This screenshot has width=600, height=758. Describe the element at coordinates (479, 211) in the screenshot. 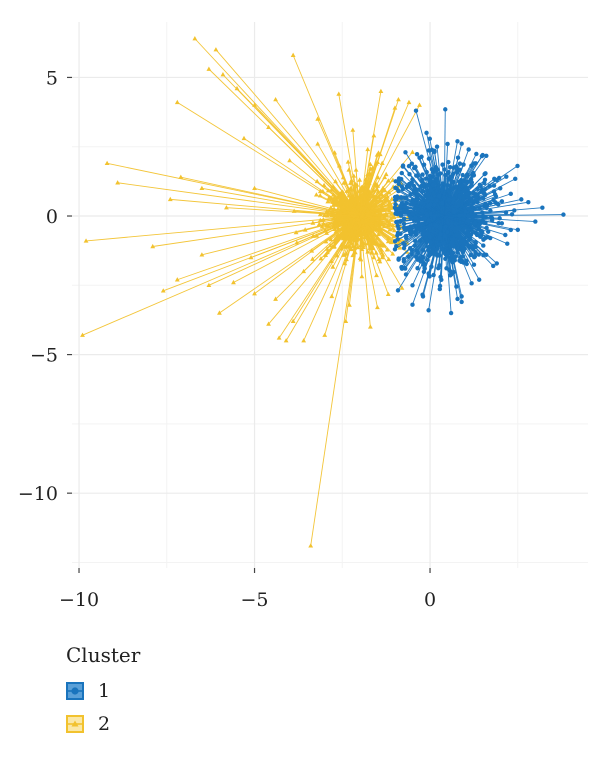

I see `series-1-cluster` at that location.